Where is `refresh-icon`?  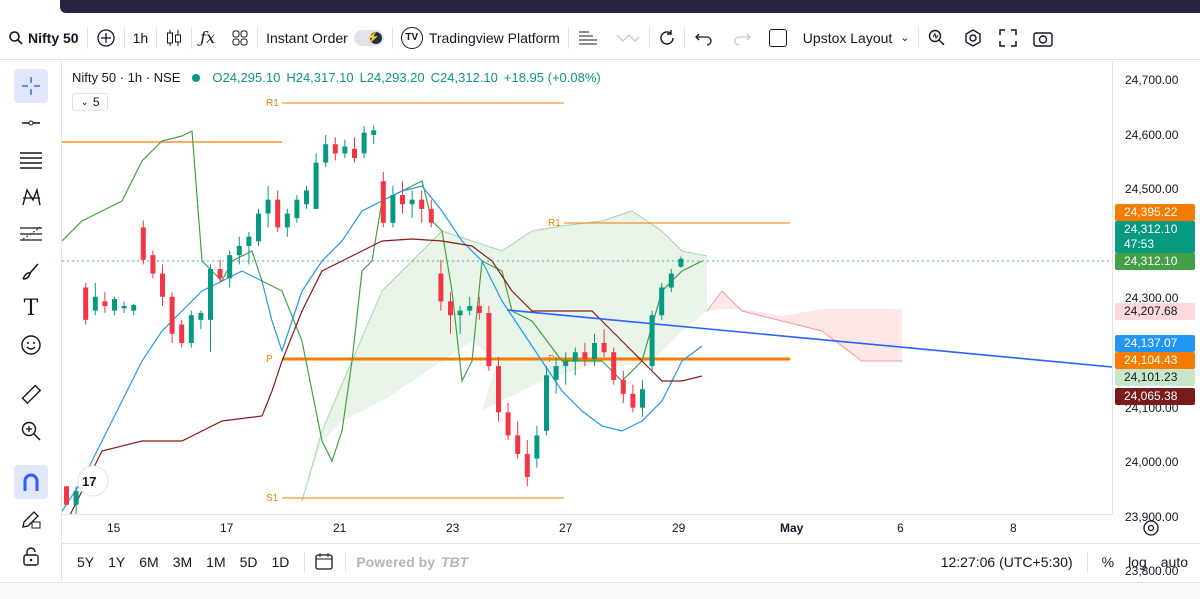 refresh-icon is located at coordinates (667, 37).